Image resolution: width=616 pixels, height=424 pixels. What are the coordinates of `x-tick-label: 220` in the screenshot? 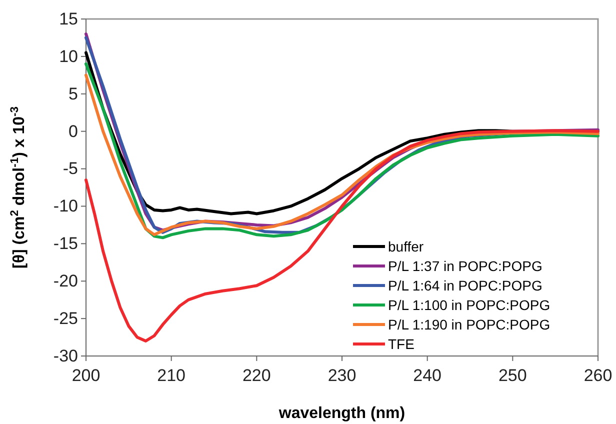 It's located at (256, 375).